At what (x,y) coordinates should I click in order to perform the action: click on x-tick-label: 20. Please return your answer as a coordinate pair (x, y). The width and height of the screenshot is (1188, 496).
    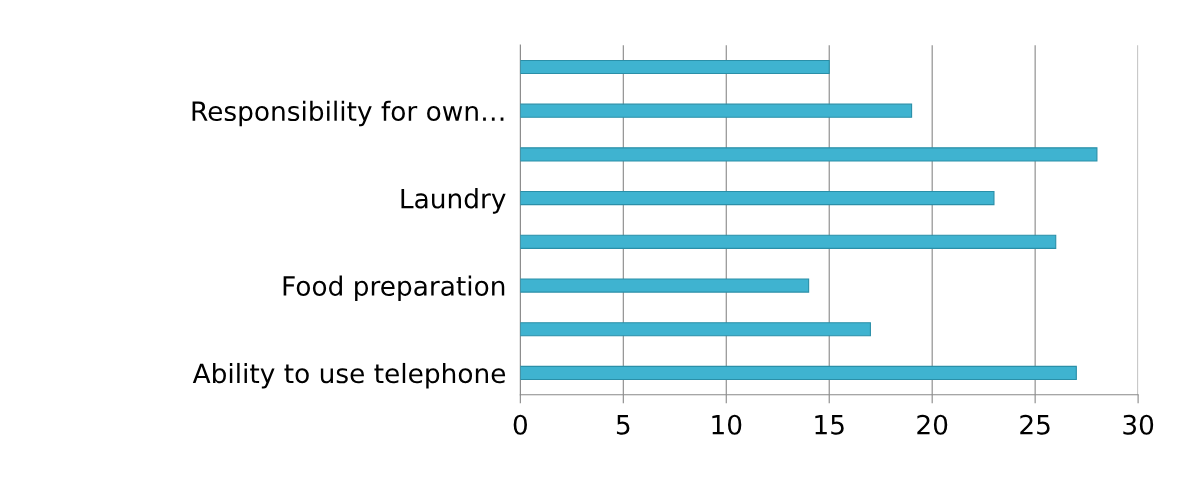
    Looking at the image, I should click on (932, 424).